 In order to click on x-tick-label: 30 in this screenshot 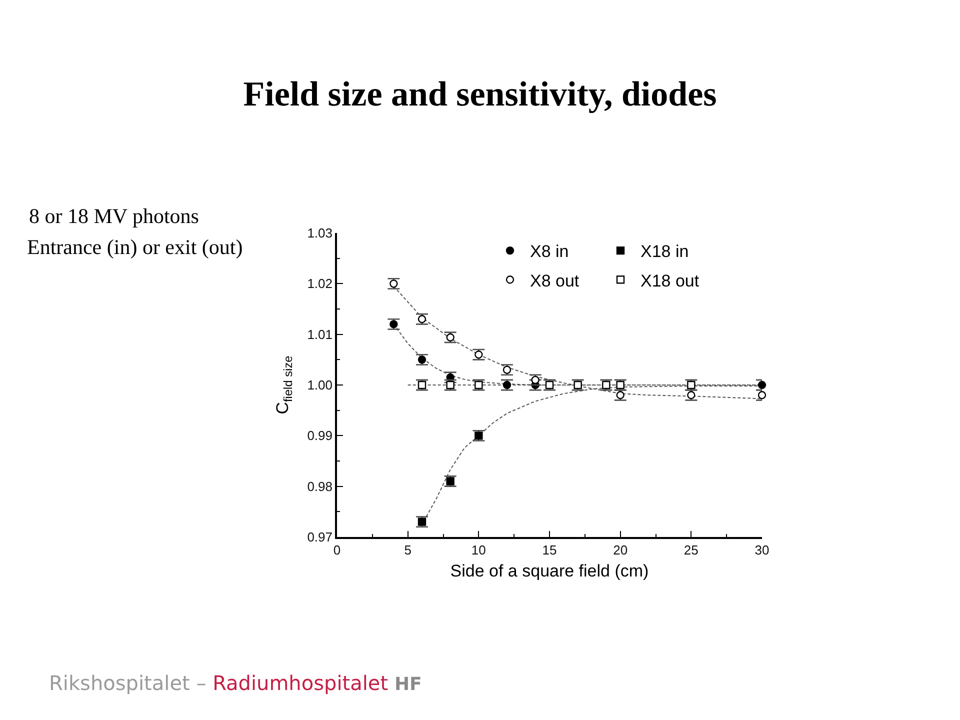, I will do `click(762, 550)`.